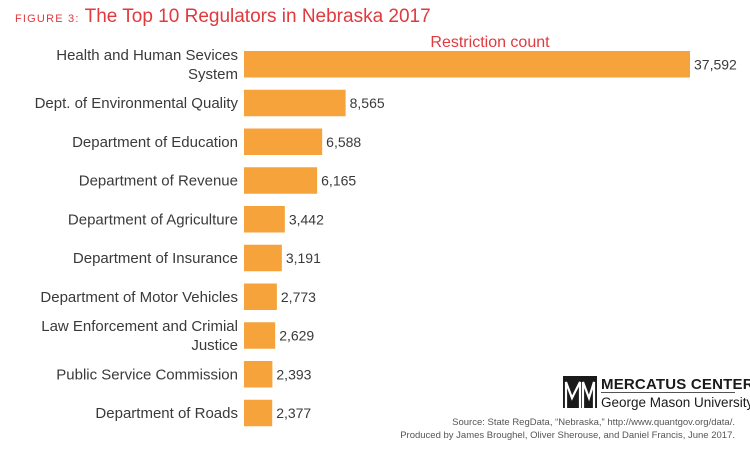 The image size is (750, 453). What do you see at coordinates (147, 55) in the screenshot?
I see `category-label-0-line-0: Health and Human Sevices` at bounding box center [147, 55].